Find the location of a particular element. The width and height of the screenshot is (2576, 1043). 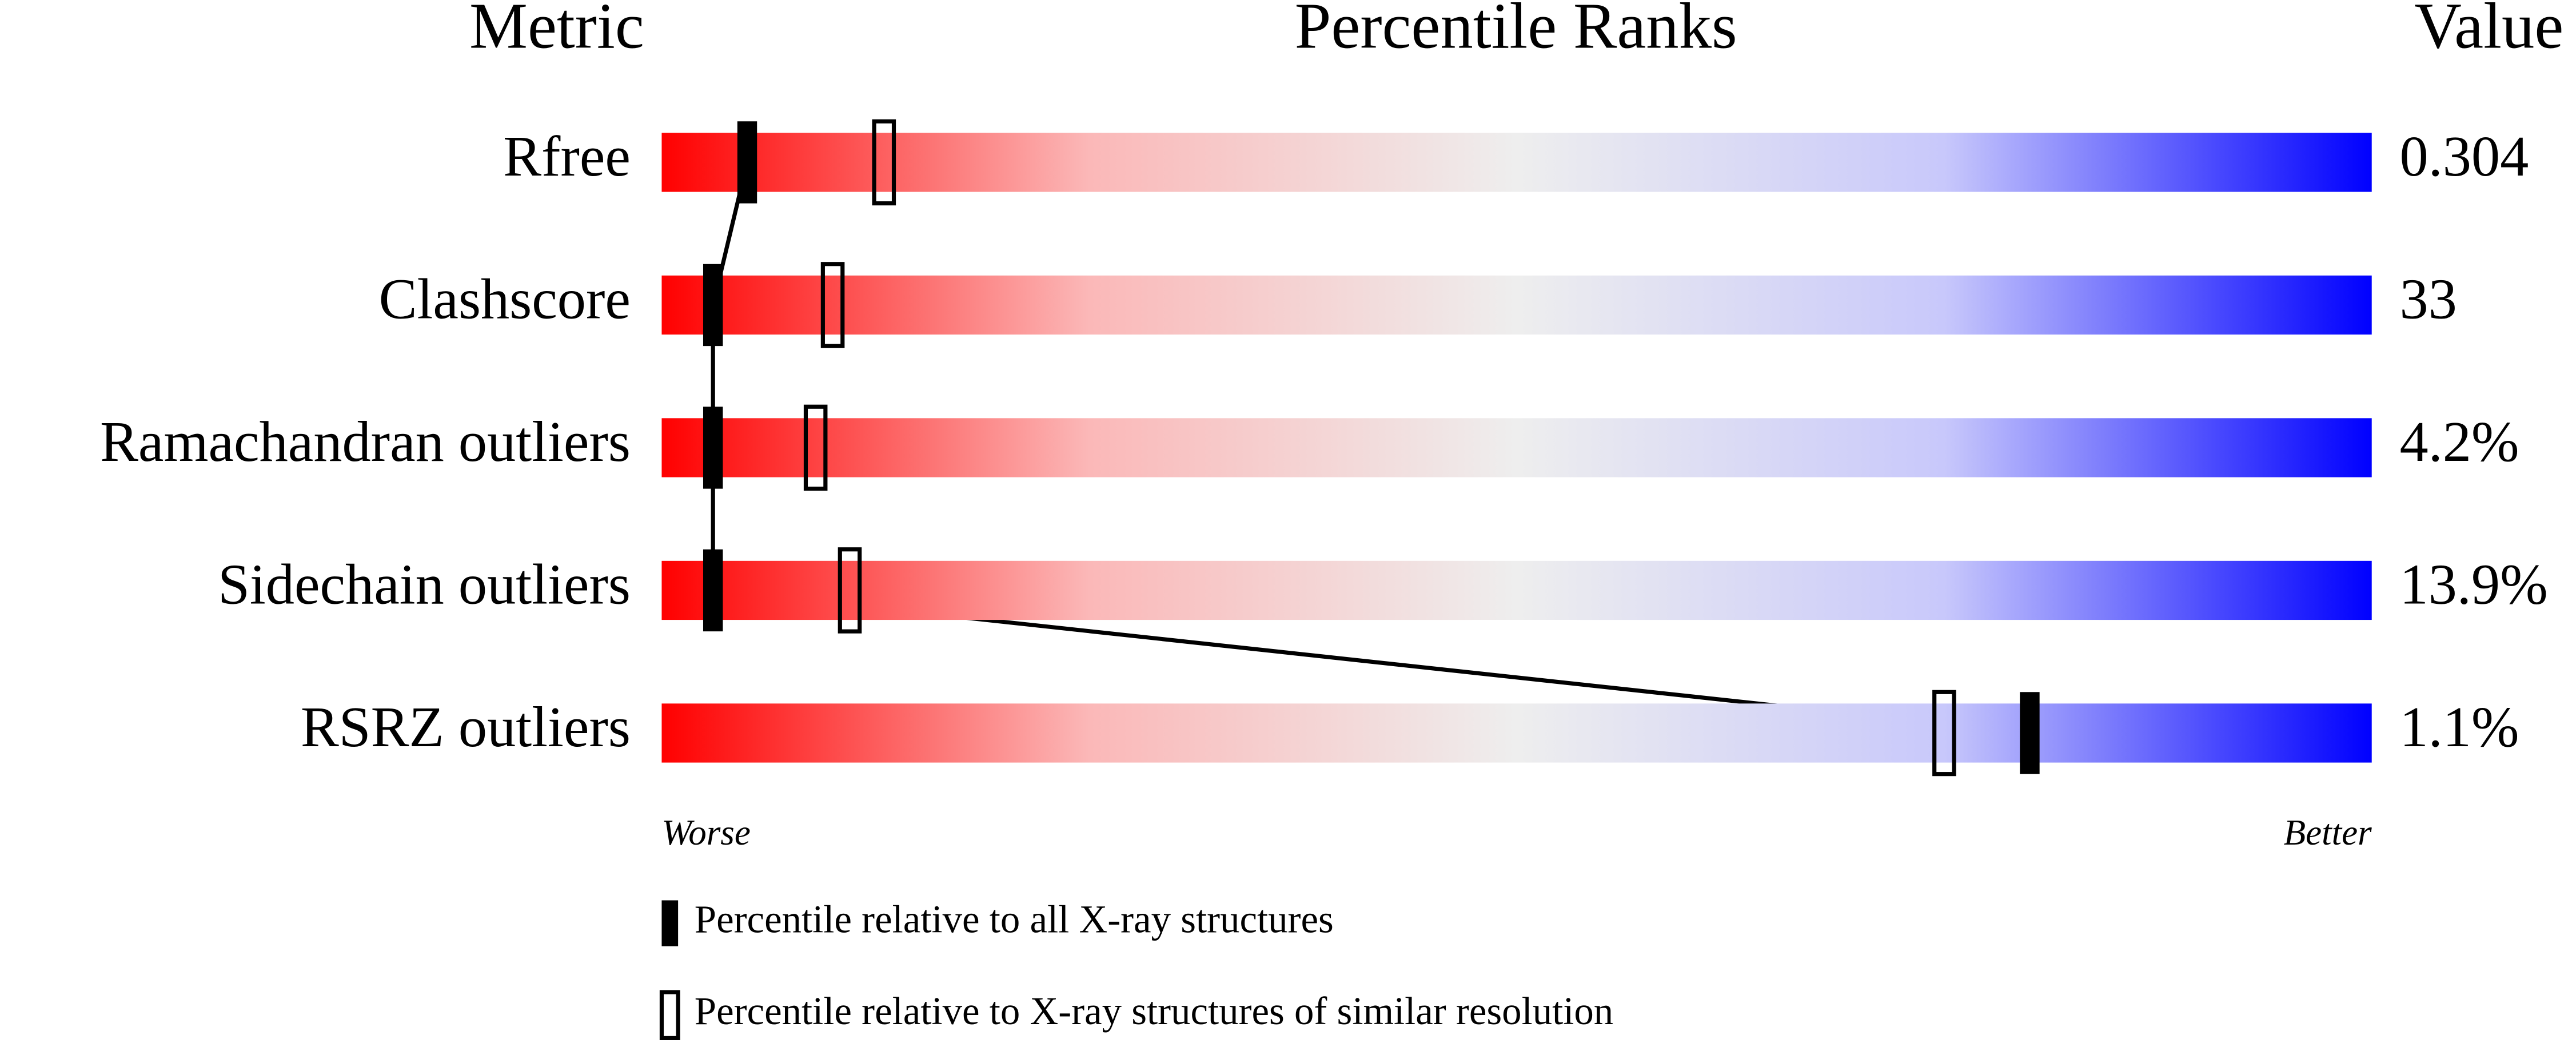

metric-label: Sidechain outliers is located at coordinates (425, 584).